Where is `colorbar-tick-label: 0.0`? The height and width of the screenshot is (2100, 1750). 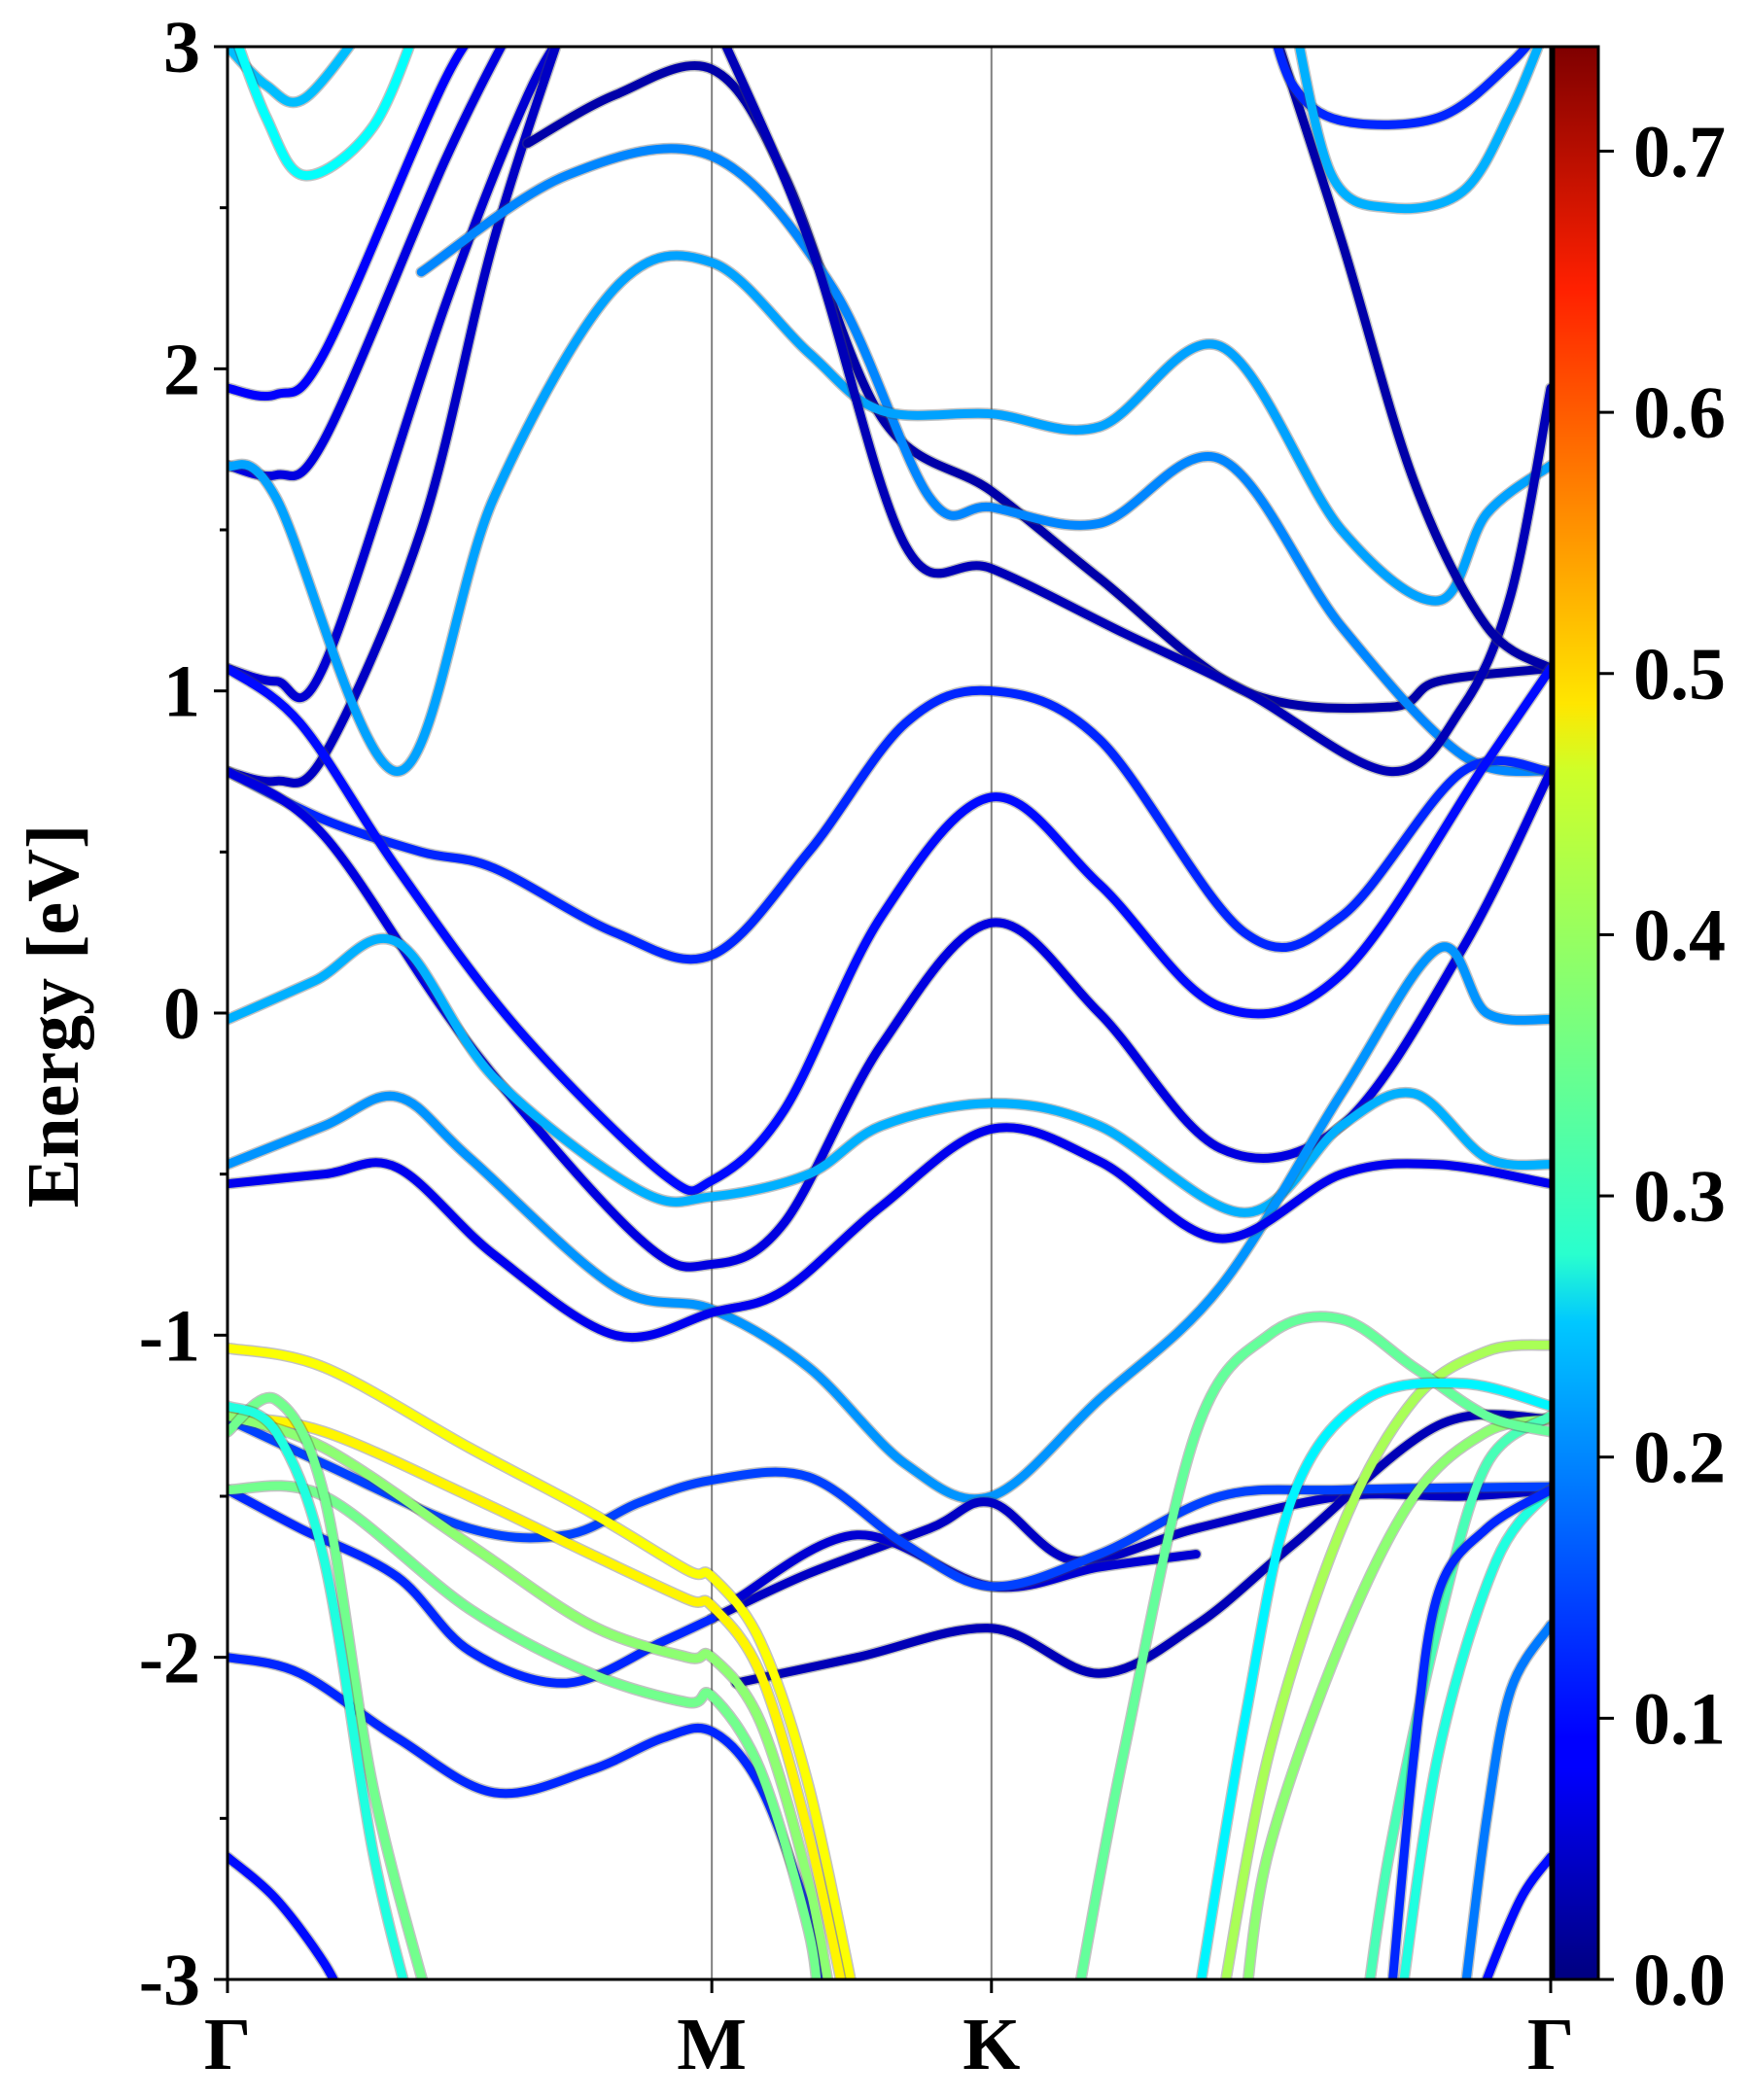 colorbar-tick-label: 0.0 is located at coordinates (1679, 1980).